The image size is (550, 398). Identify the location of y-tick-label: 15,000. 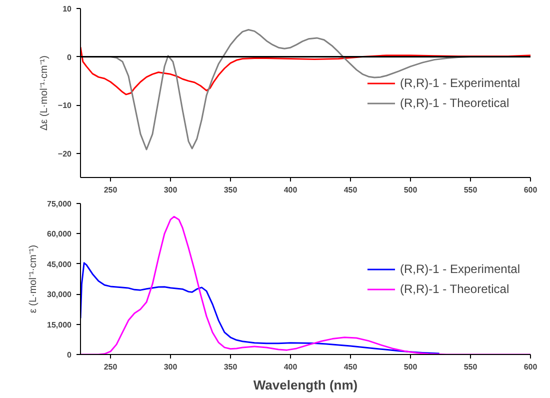
(59, 325).